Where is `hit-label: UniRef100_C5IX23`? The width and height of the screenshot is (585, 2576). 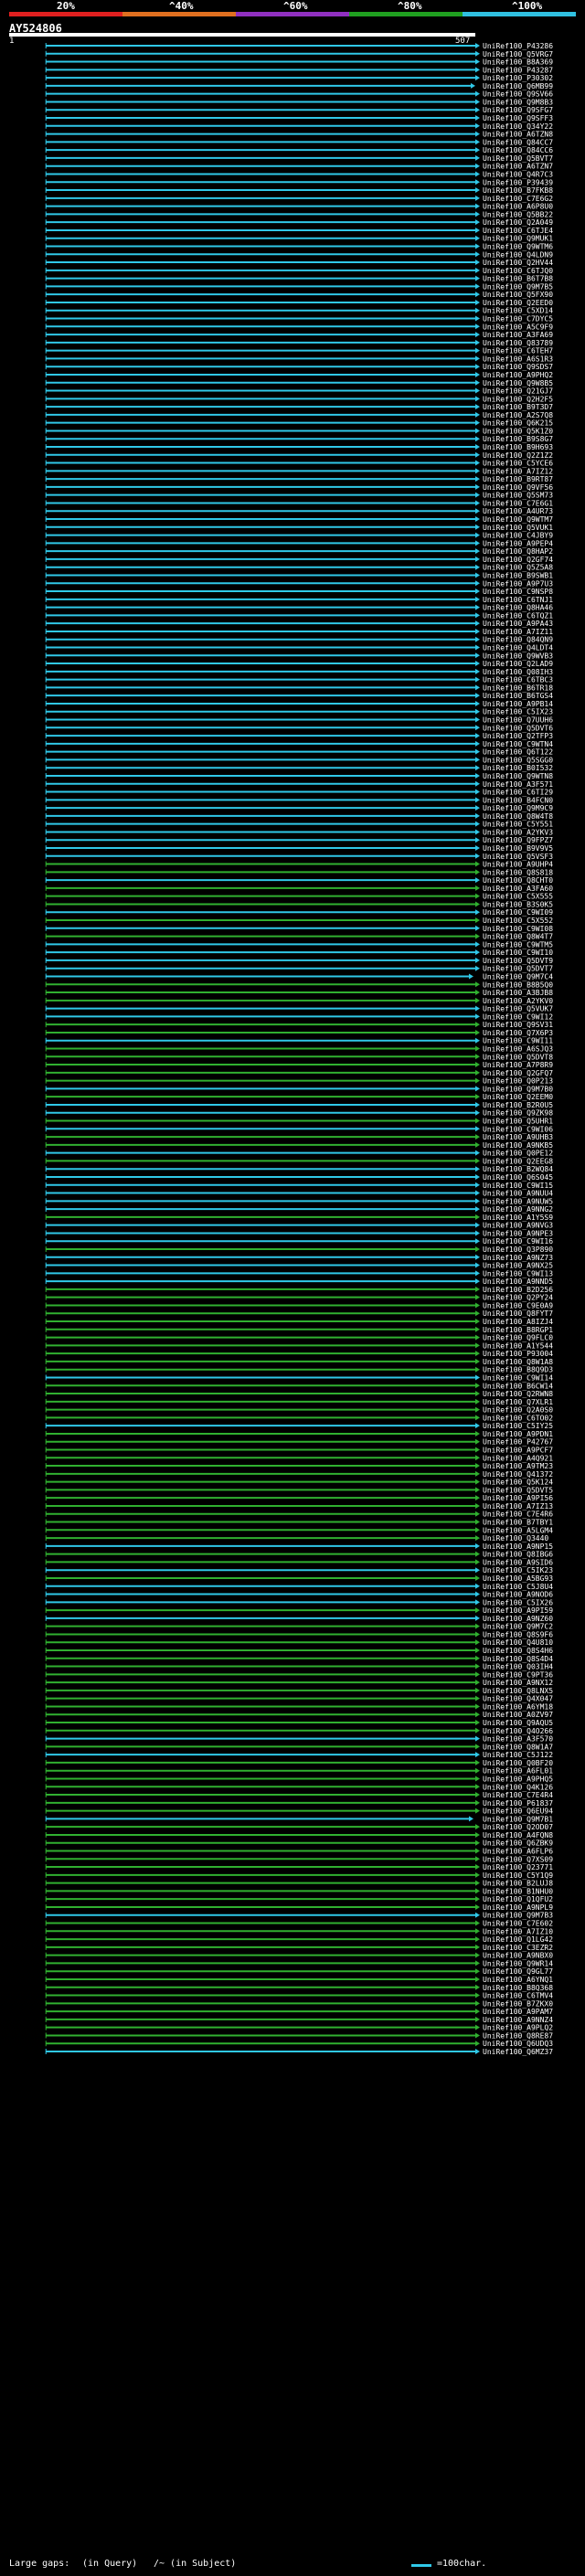
hit-label: UniRef100_C5IX23 is located at coordinates (518, 712).